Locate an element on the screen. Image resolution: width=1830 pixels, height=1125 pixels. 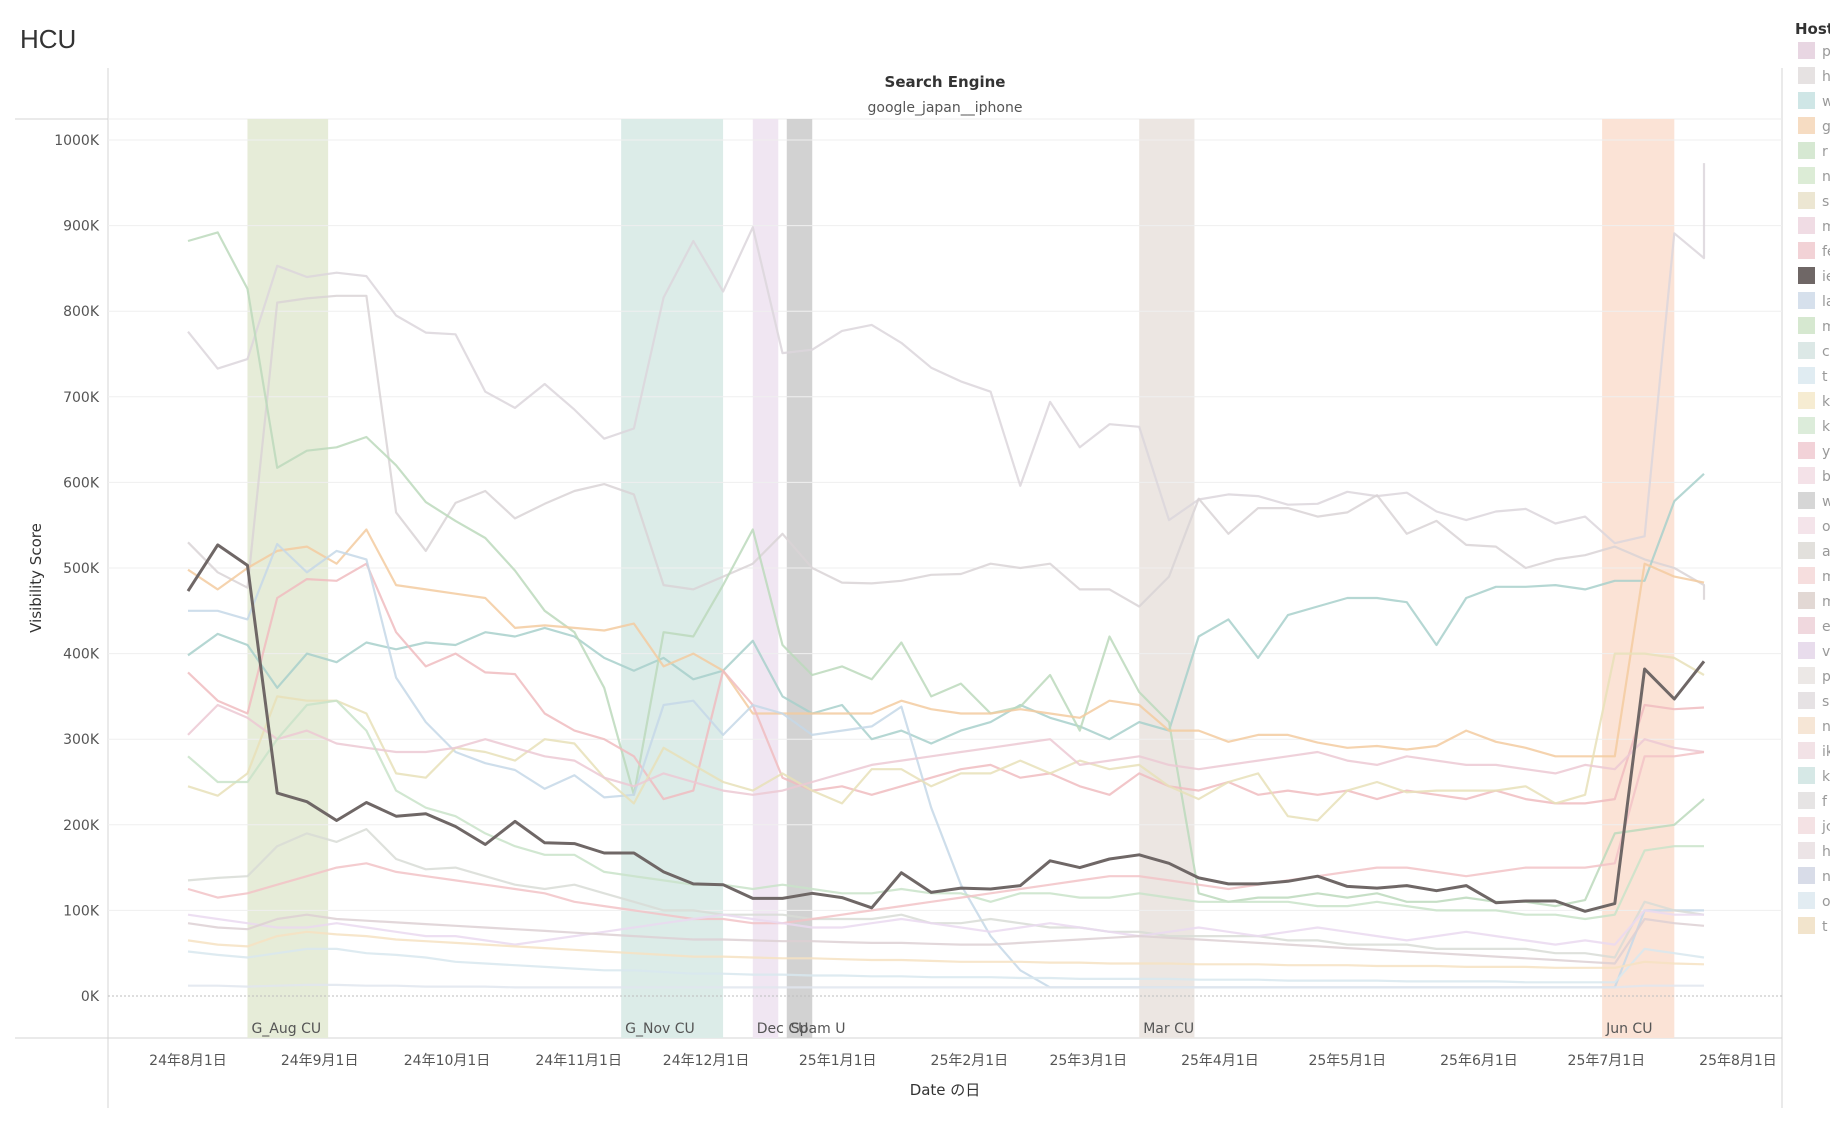
legend-label-10: la is located at coordinates (1826, 302).